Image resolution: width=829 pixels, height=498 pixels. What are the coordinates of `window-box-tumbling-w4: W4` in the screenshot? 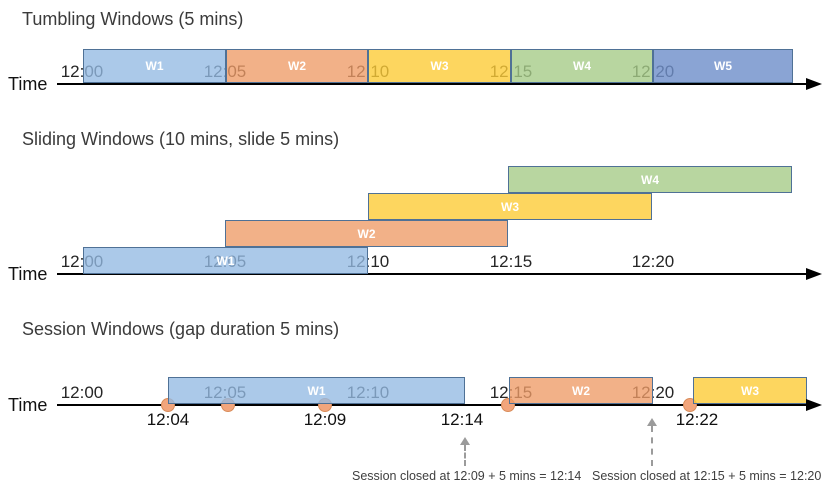 It's located at (582, 66).